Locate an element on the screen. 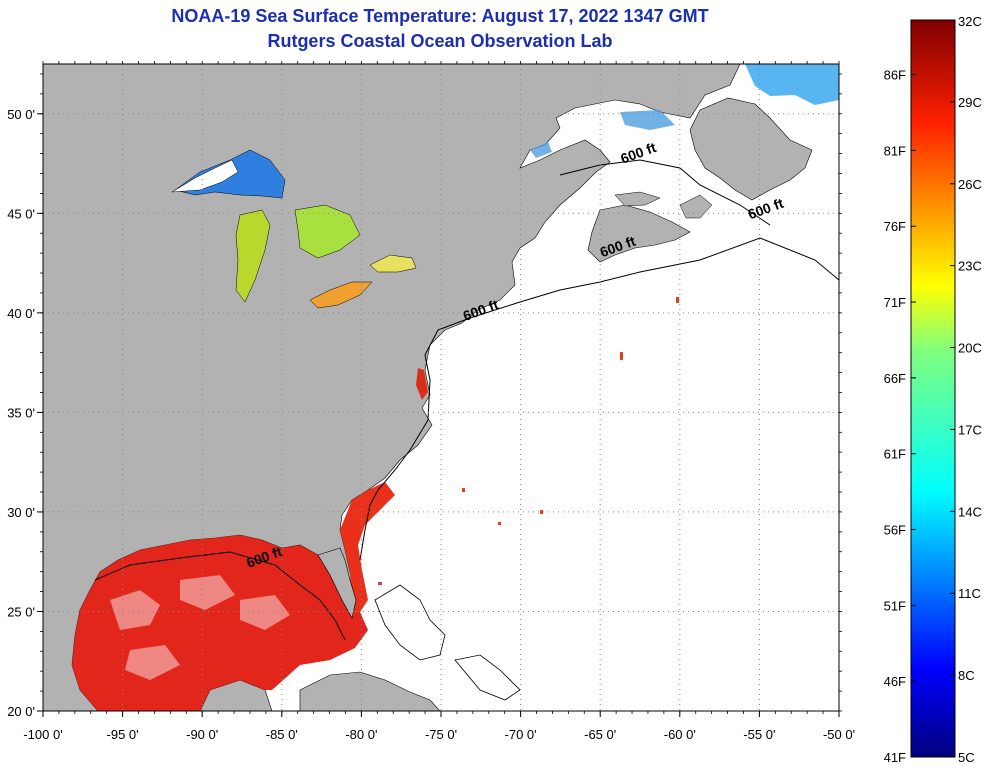 This screenshot has height=770, width=984. colorbar-celsius-label: 11C is located at coordinates (969, 593).